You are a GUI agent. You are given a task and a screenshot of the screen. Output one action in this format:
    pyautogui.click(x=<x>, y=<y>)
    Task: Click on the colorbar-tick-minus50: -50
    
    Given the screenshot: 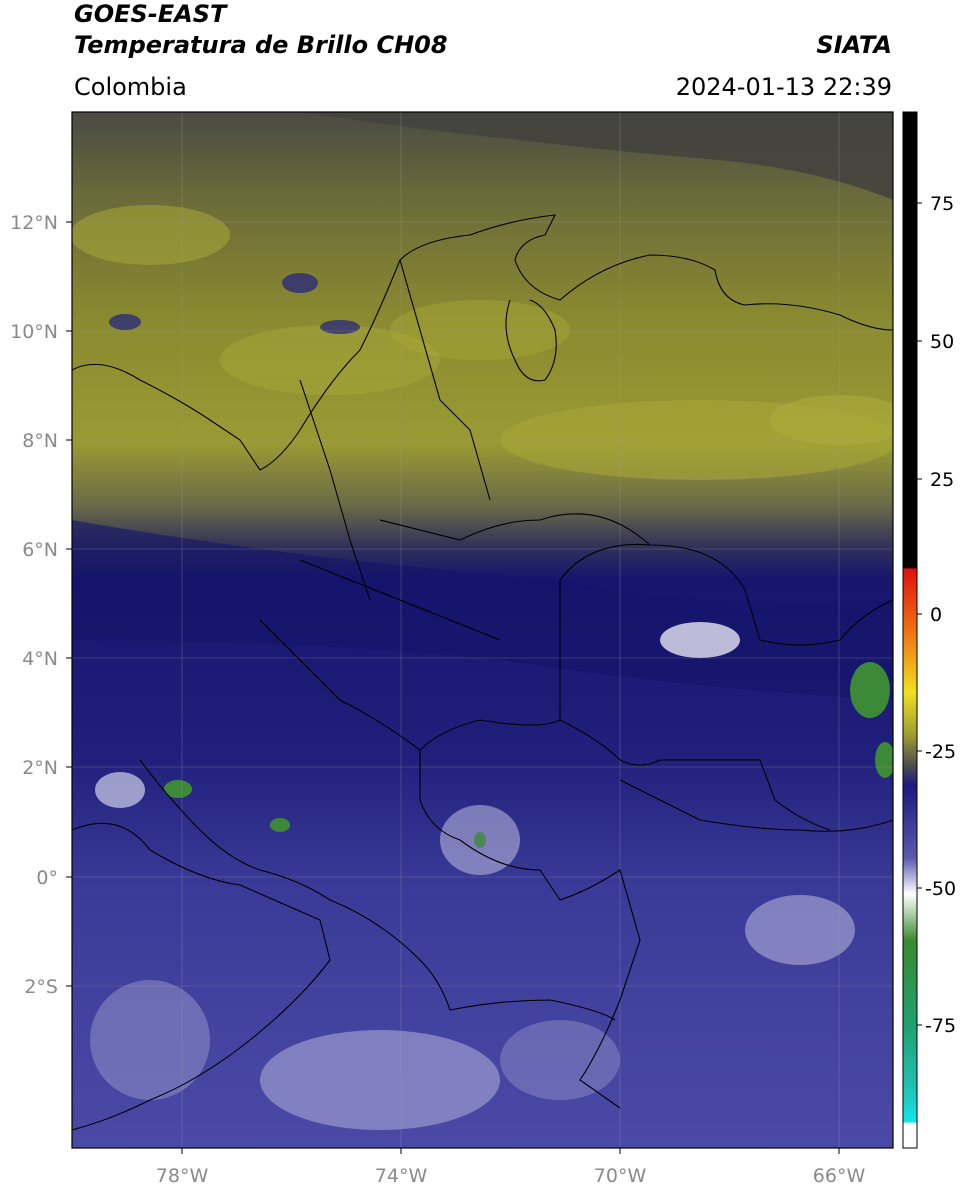 What is the action you would take?
    pyautogui.click(x=940, y=889)
    